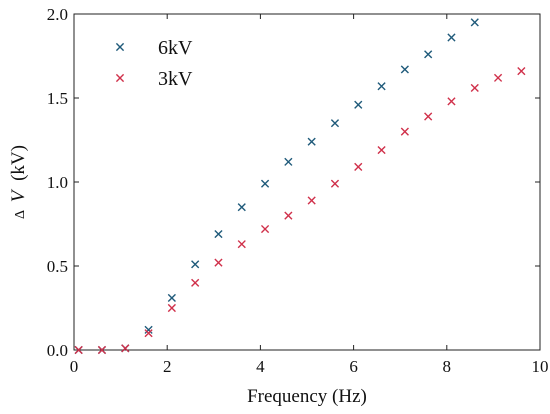 The height and width of the screenshot is (414, 550). Describe the element at coordinates (20, 214) in the screenshot. I see `y-axis-label-prefix: Δ` at that location.